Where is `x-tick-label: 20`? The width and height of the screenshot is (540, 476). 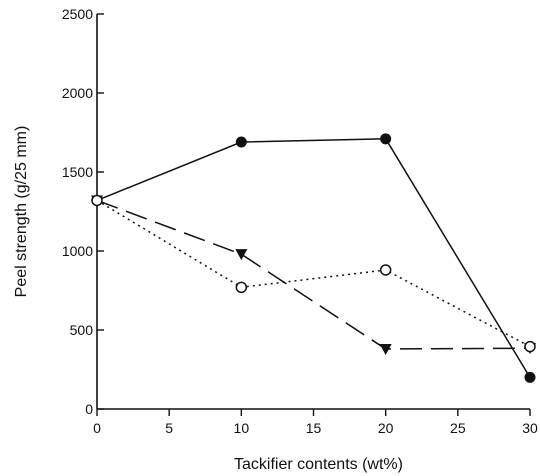
x-tick-label: 20 is located at coordinates (386, 428).